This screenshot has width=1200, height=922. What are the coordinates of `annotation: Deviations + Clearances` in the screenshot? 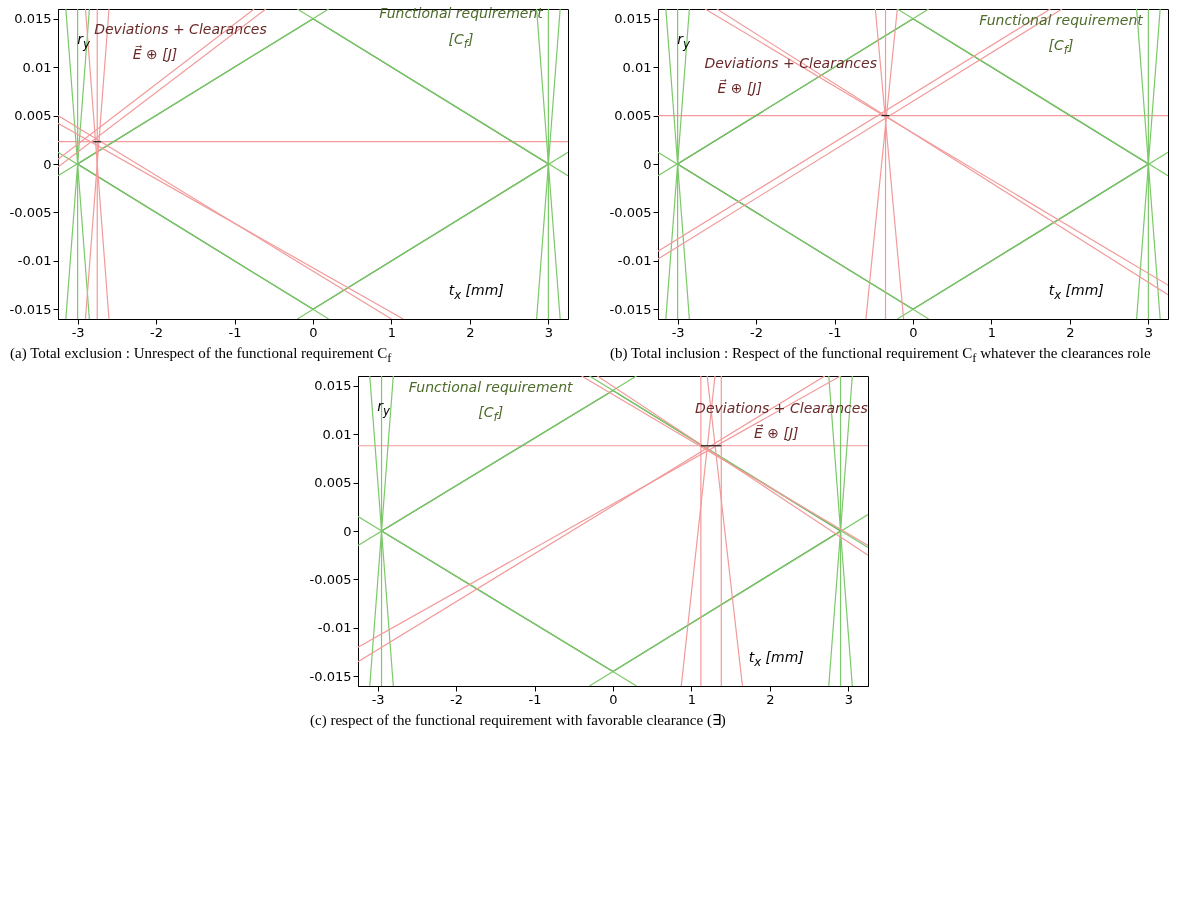 It's located at (180, 28).